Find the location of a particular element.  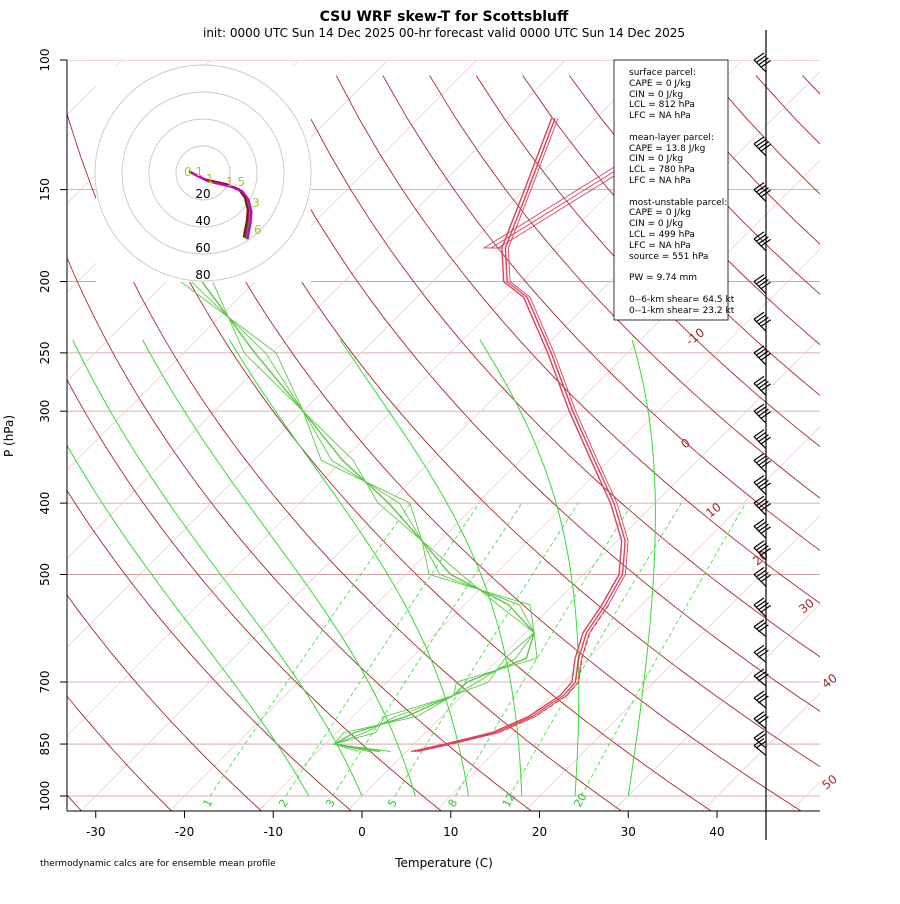

moist-adiabat is located at coordinates (641, 568).